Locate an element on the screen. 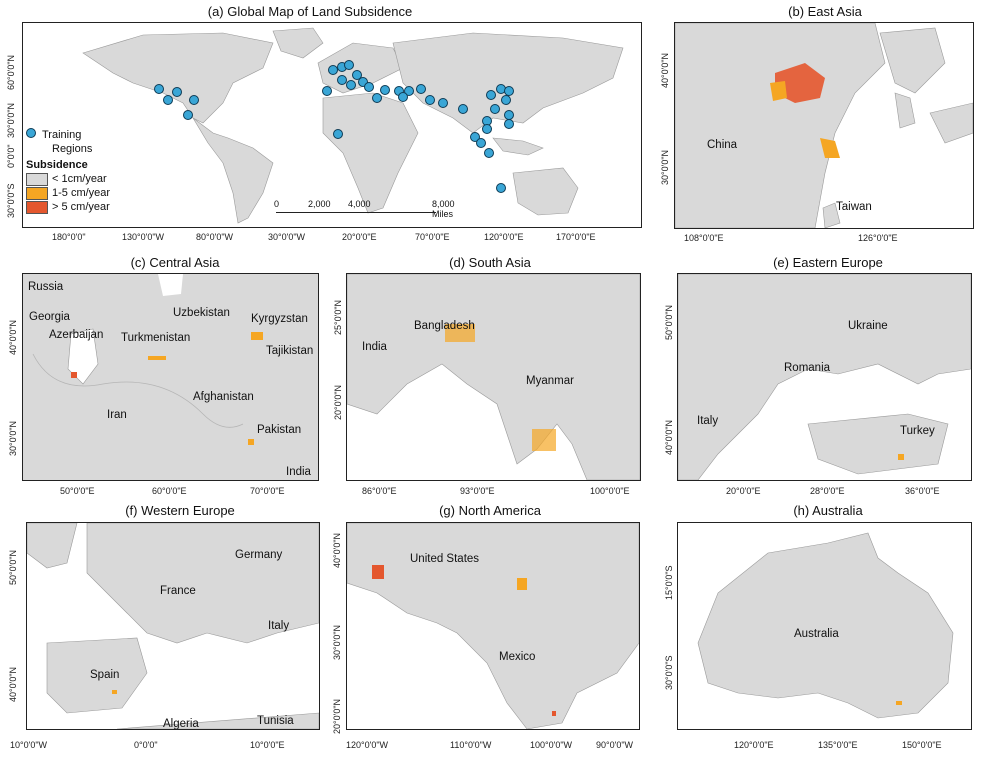 The height and width of the screenshot is (767, 1000). training-legend-dot is located at coordinates (31, 133).